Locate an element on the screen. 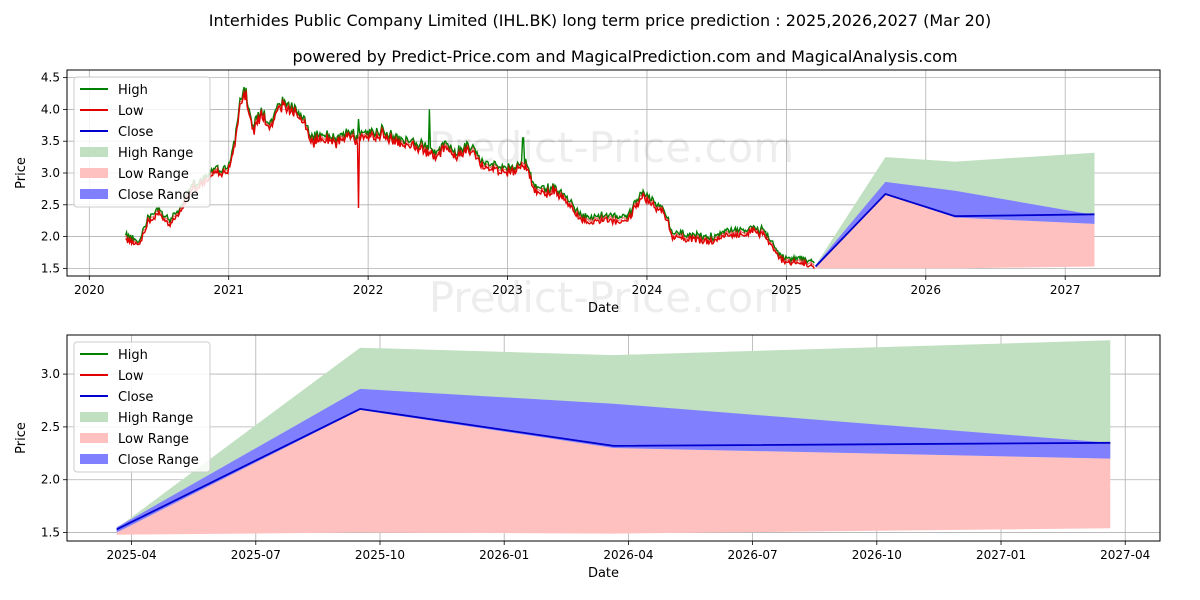 This screenshot has height=600, width=1200. x-tick-label: 2027-01 is located at coordinates (1001, 555).